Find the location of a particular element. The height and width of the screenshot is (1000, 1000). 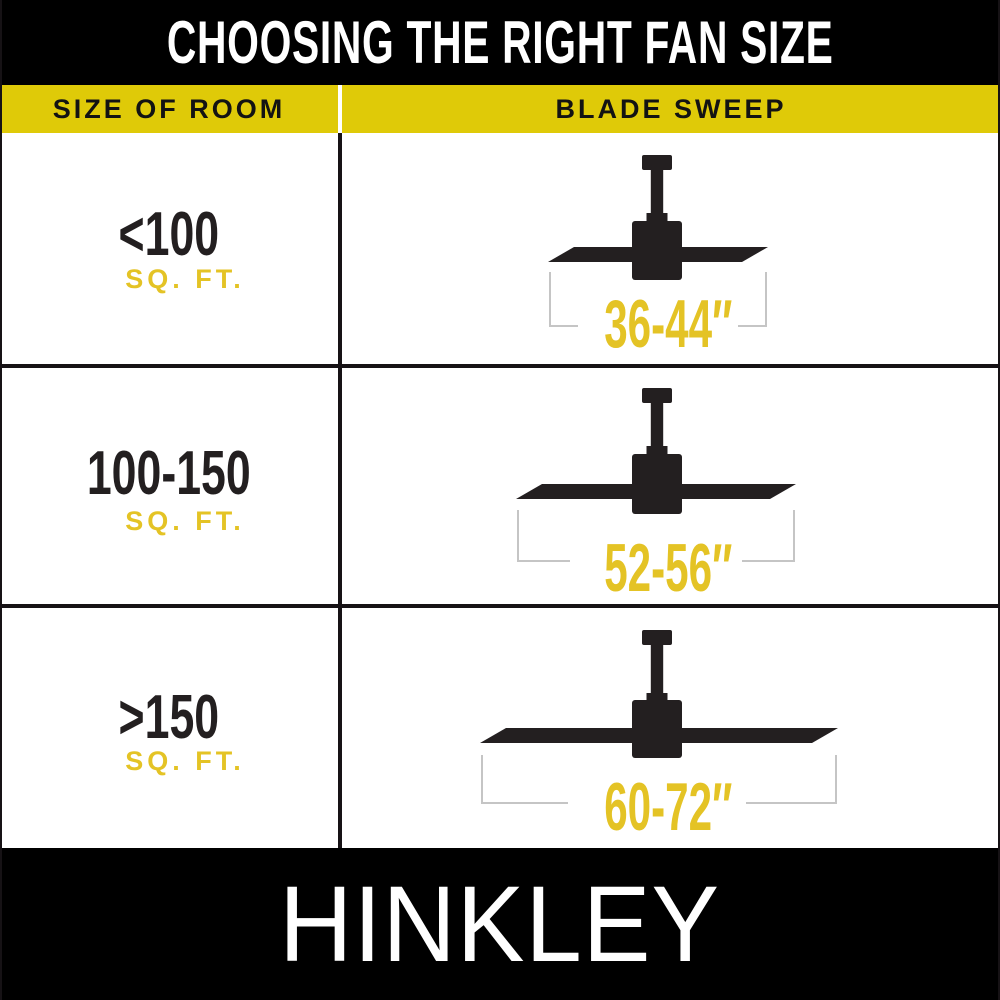

room-size-cell: >150 SQ. FT. is located at coordinates (171, 728).